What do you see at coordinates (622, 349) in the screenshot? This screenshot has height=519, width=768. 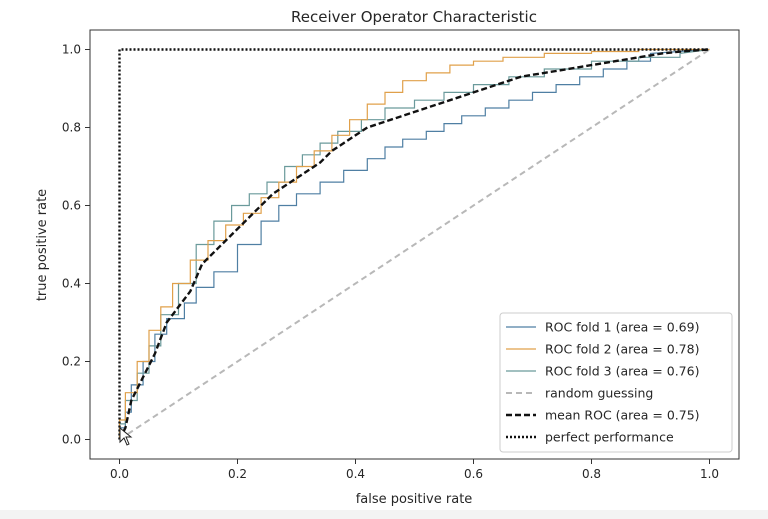 I see `legend-label: ROC fold 2 (area = 0.78)` at bounding box center [622, 349].